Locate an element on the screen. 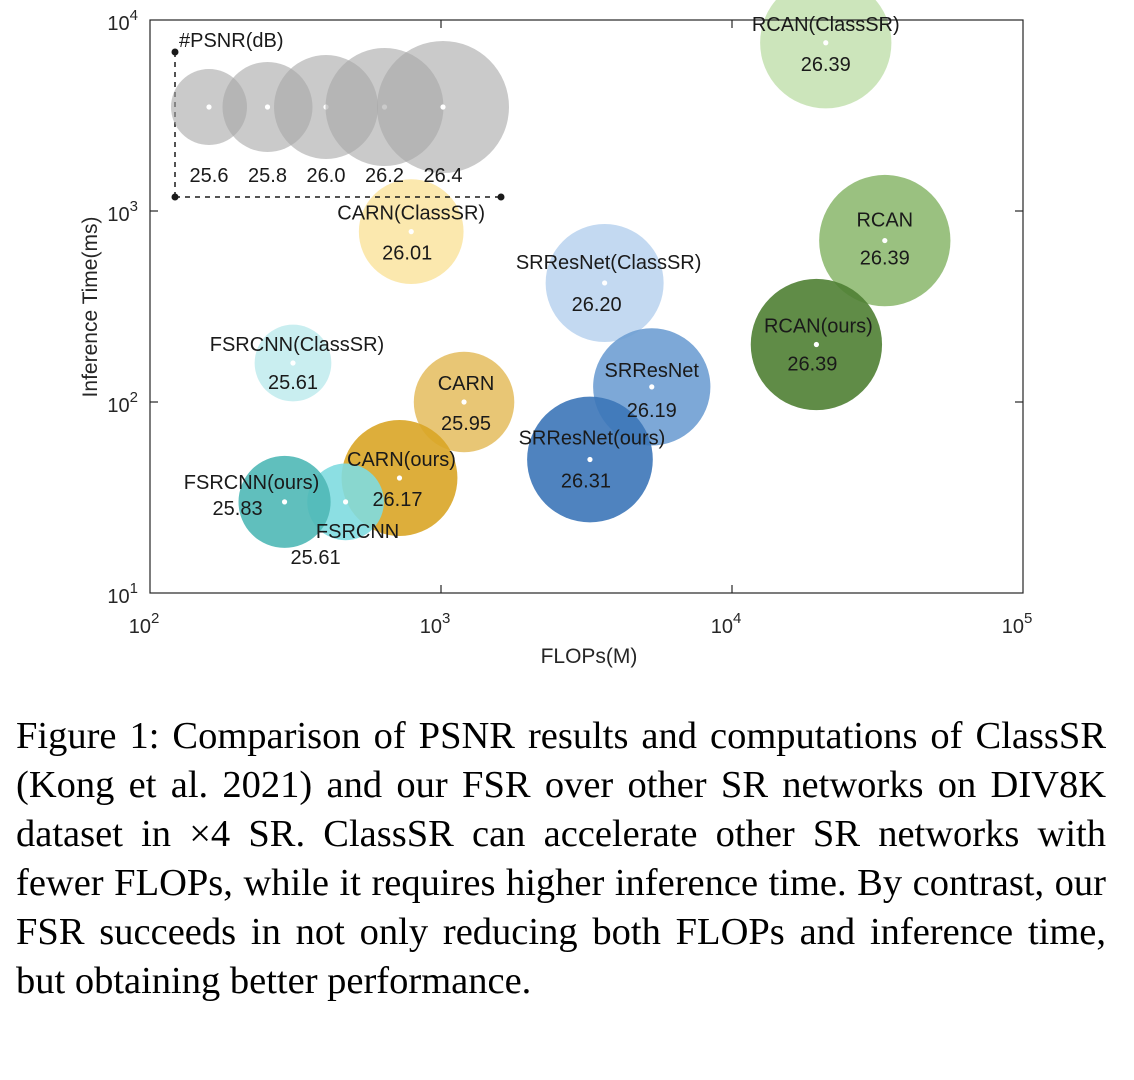 The width and height of the screenshot is (1134, 1080). bubble-center-fsrcnn-classsr is located at coordinates (293, 363).